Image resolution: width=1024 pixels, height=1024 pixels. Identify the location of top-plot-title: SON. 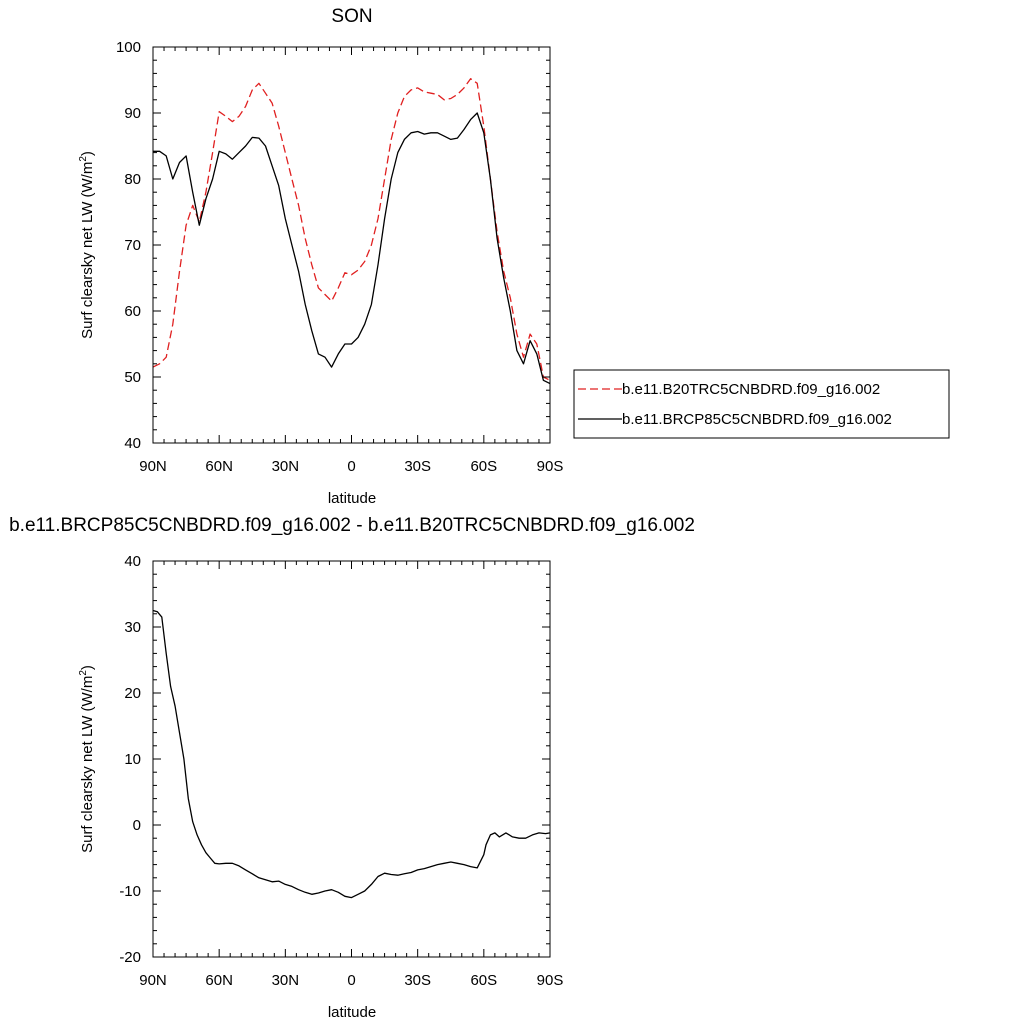
(351, 16).